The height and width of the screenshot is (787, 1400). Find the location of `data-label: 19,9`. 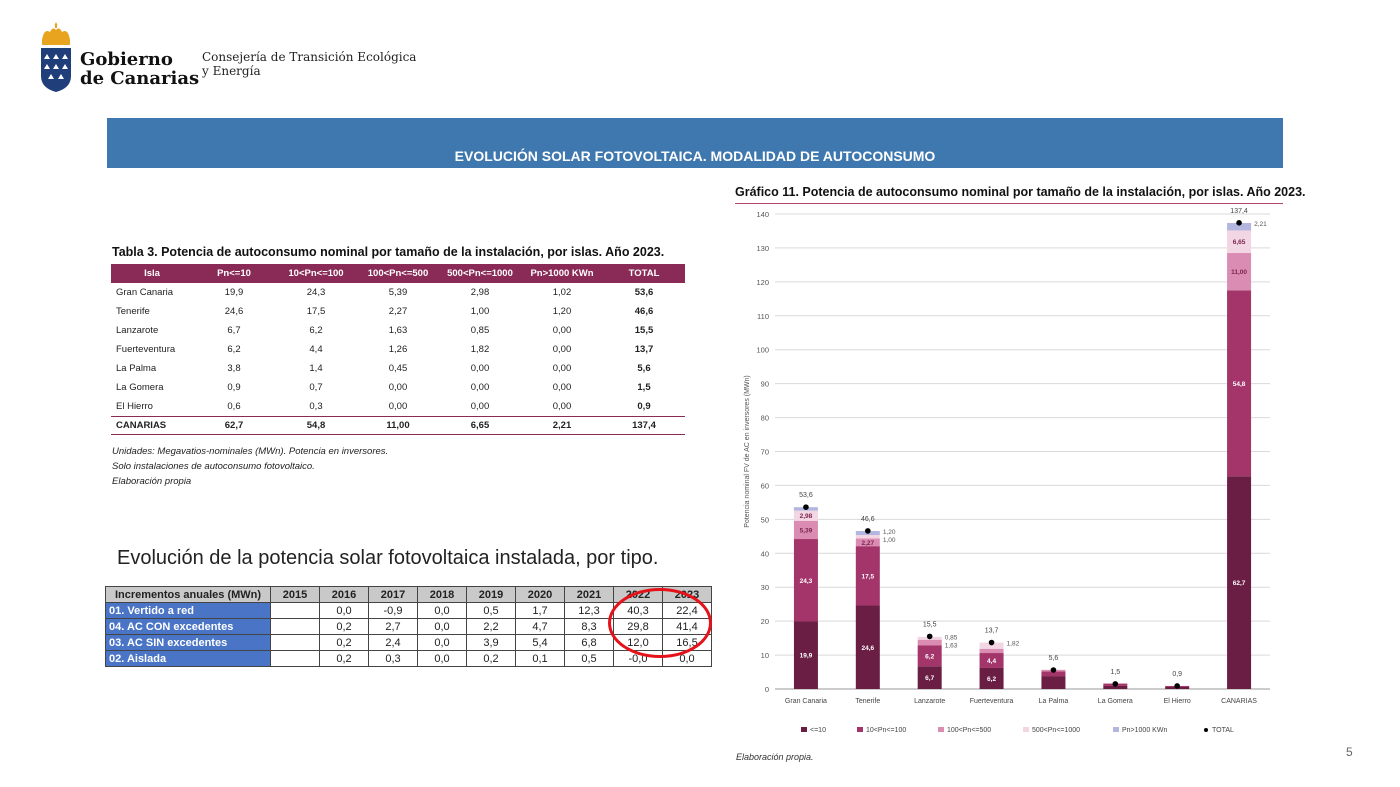

data-label: 19,9 is located at coordinates (806, 656).